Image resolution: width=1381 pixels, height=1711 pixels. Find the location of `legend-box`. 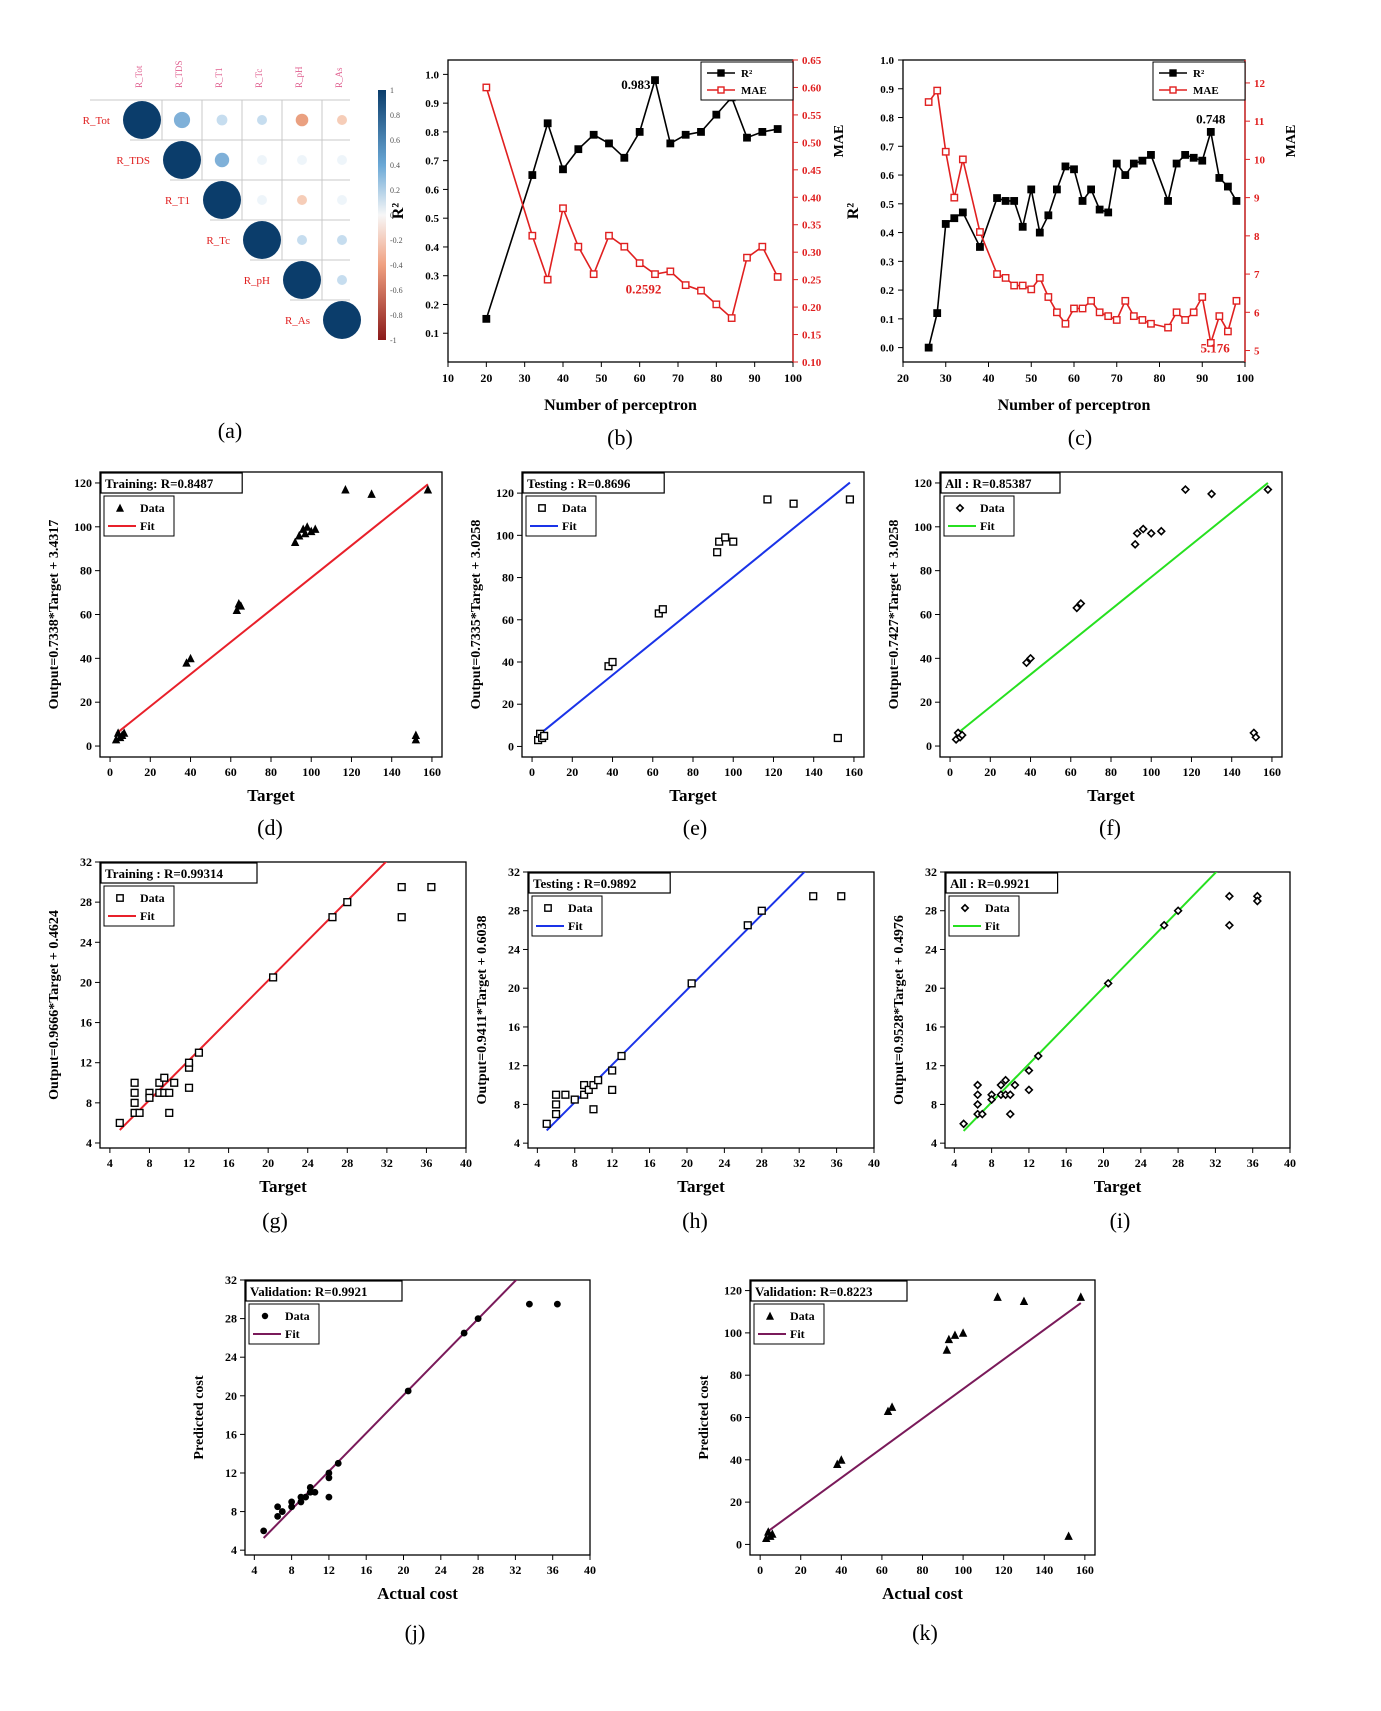

legend-box is located at coordinates (139, 516).